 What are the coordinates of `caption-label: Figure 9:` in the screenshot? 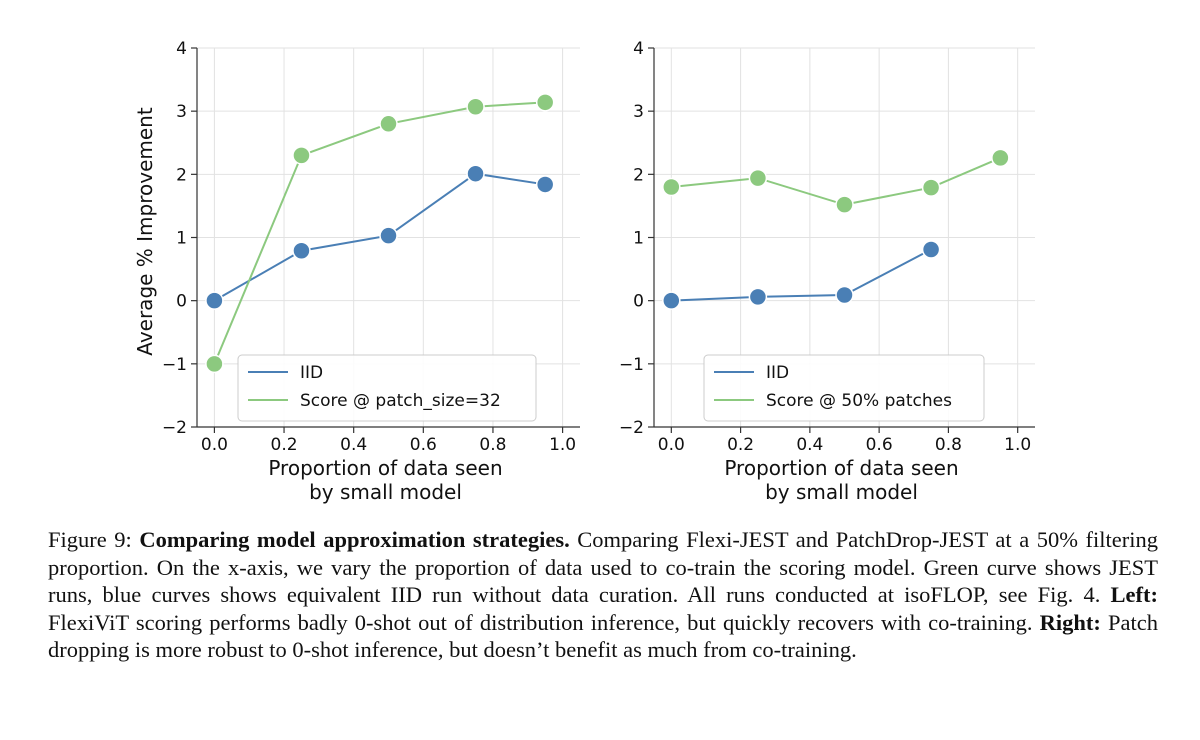 It's located at (90, 539).